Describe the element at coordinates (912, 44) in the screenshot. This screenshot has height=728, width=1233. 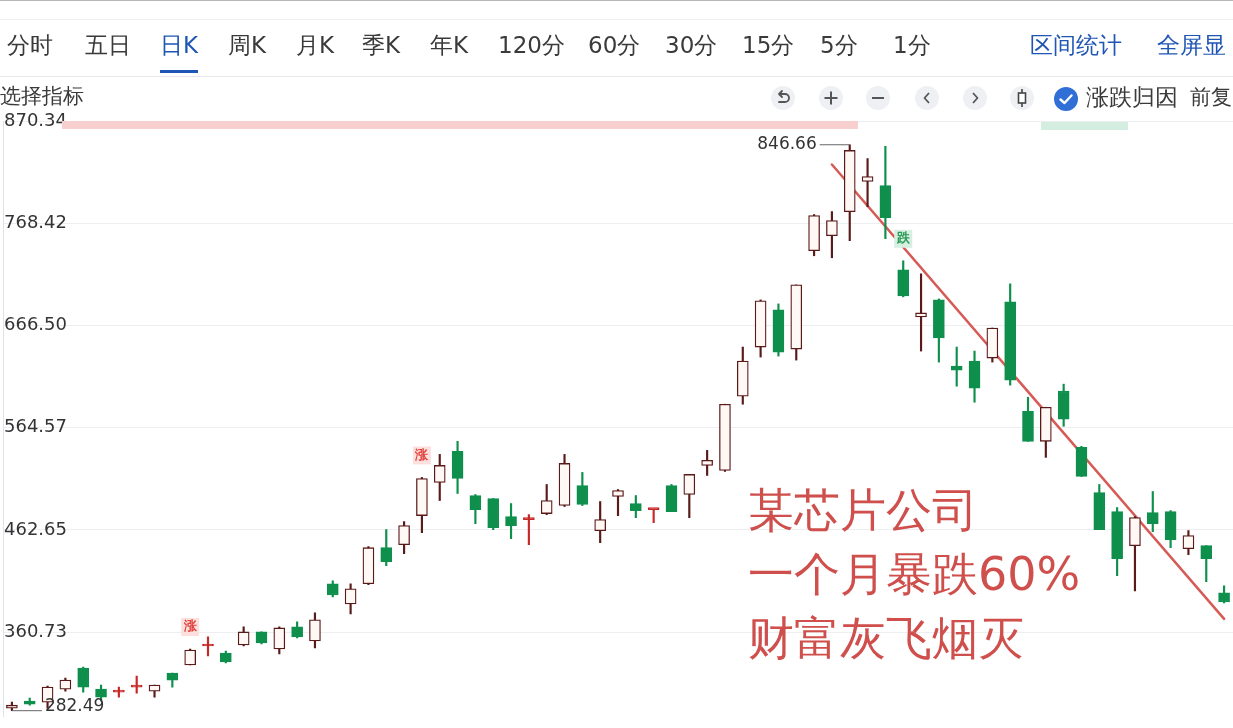
I see `text: 1分` at that location.